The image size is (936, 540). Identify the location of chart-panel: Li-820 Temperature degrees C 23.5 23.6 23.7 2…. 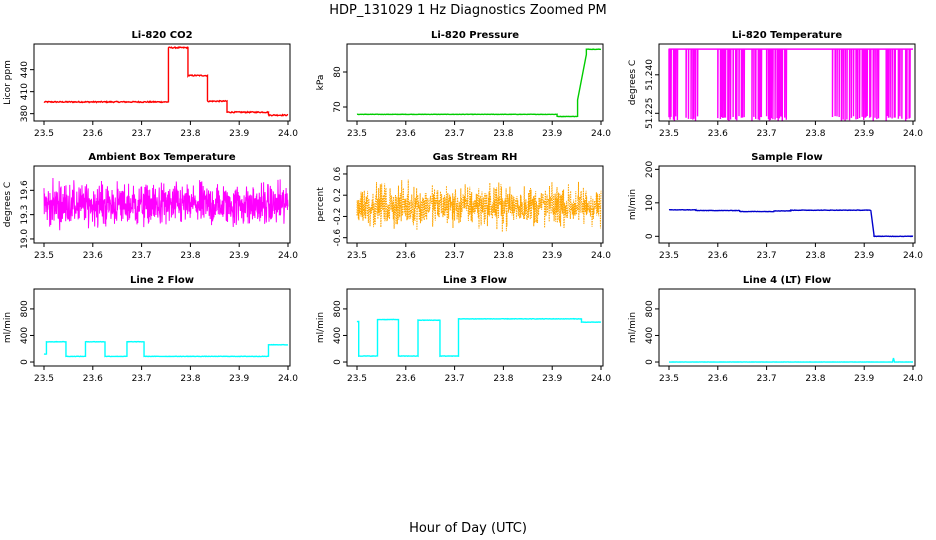
(775, 84).